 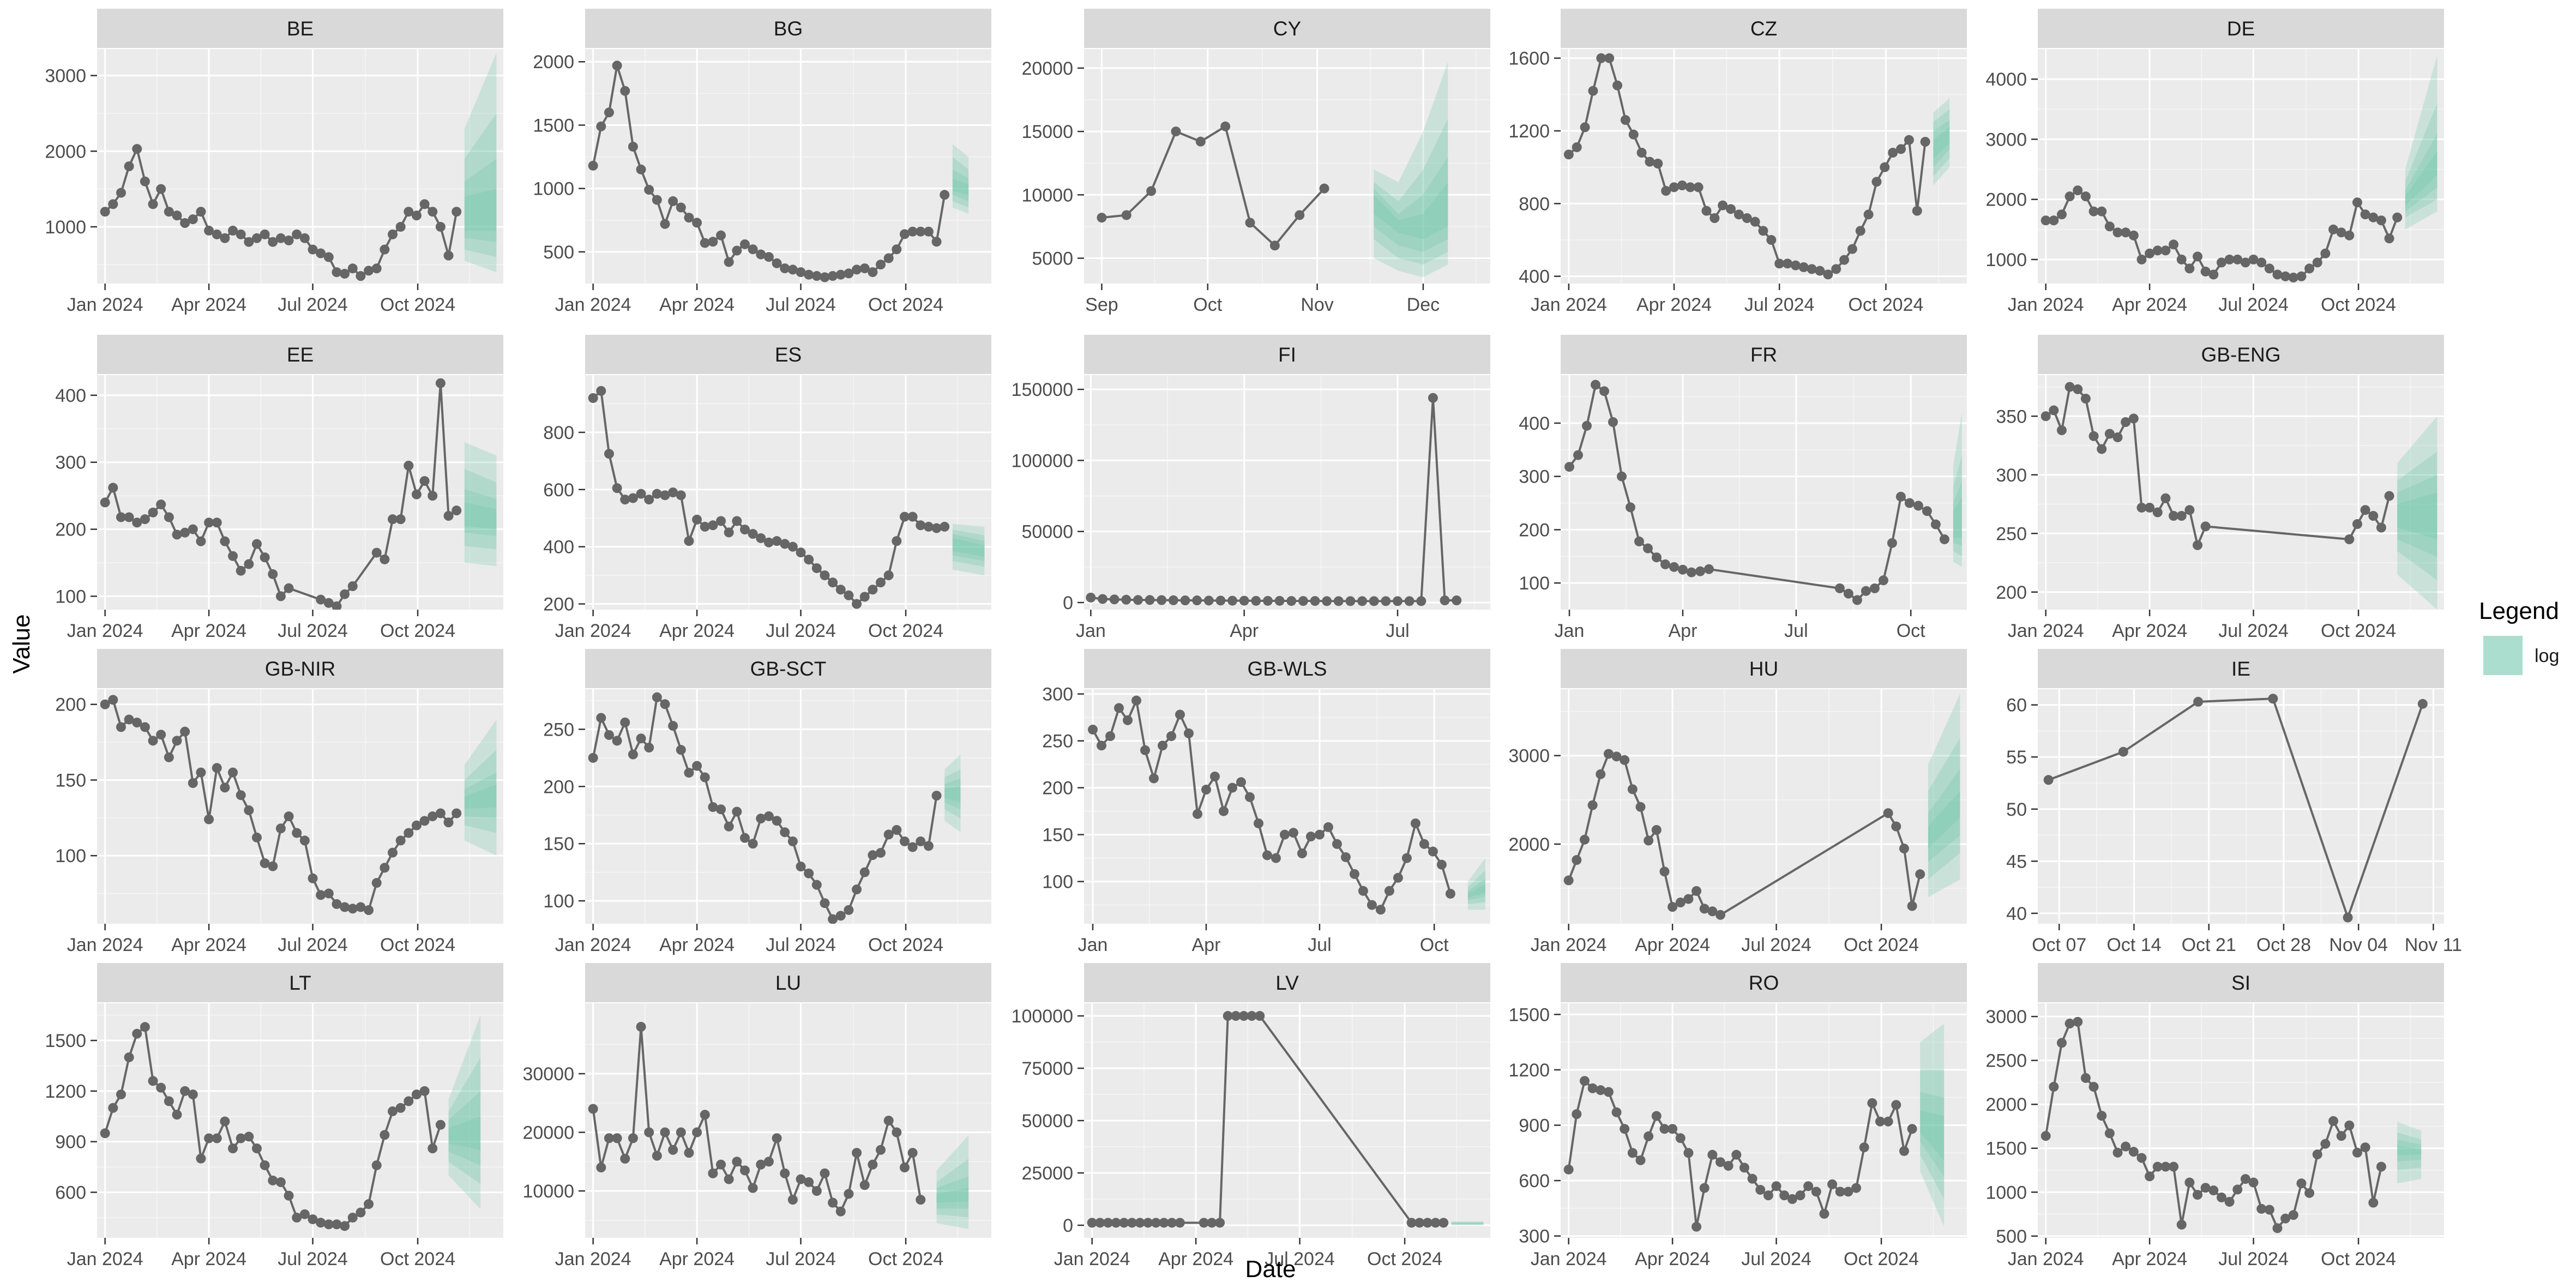 What do you see at coordinates (788, 354) in the screenshot?
I see `strip-background` at bounding box center [788, 354].